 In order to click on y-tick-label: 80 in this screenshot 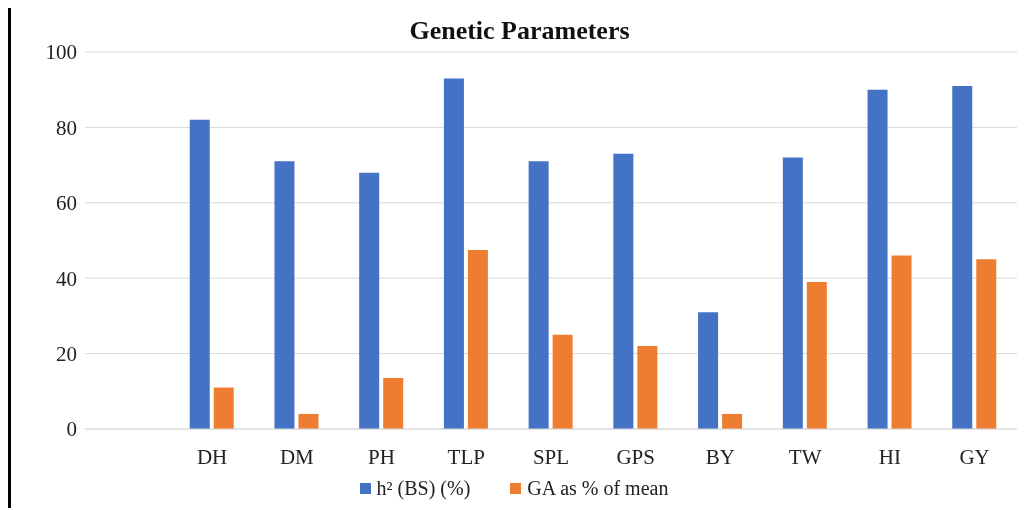, I will do `click(66, 127)`.